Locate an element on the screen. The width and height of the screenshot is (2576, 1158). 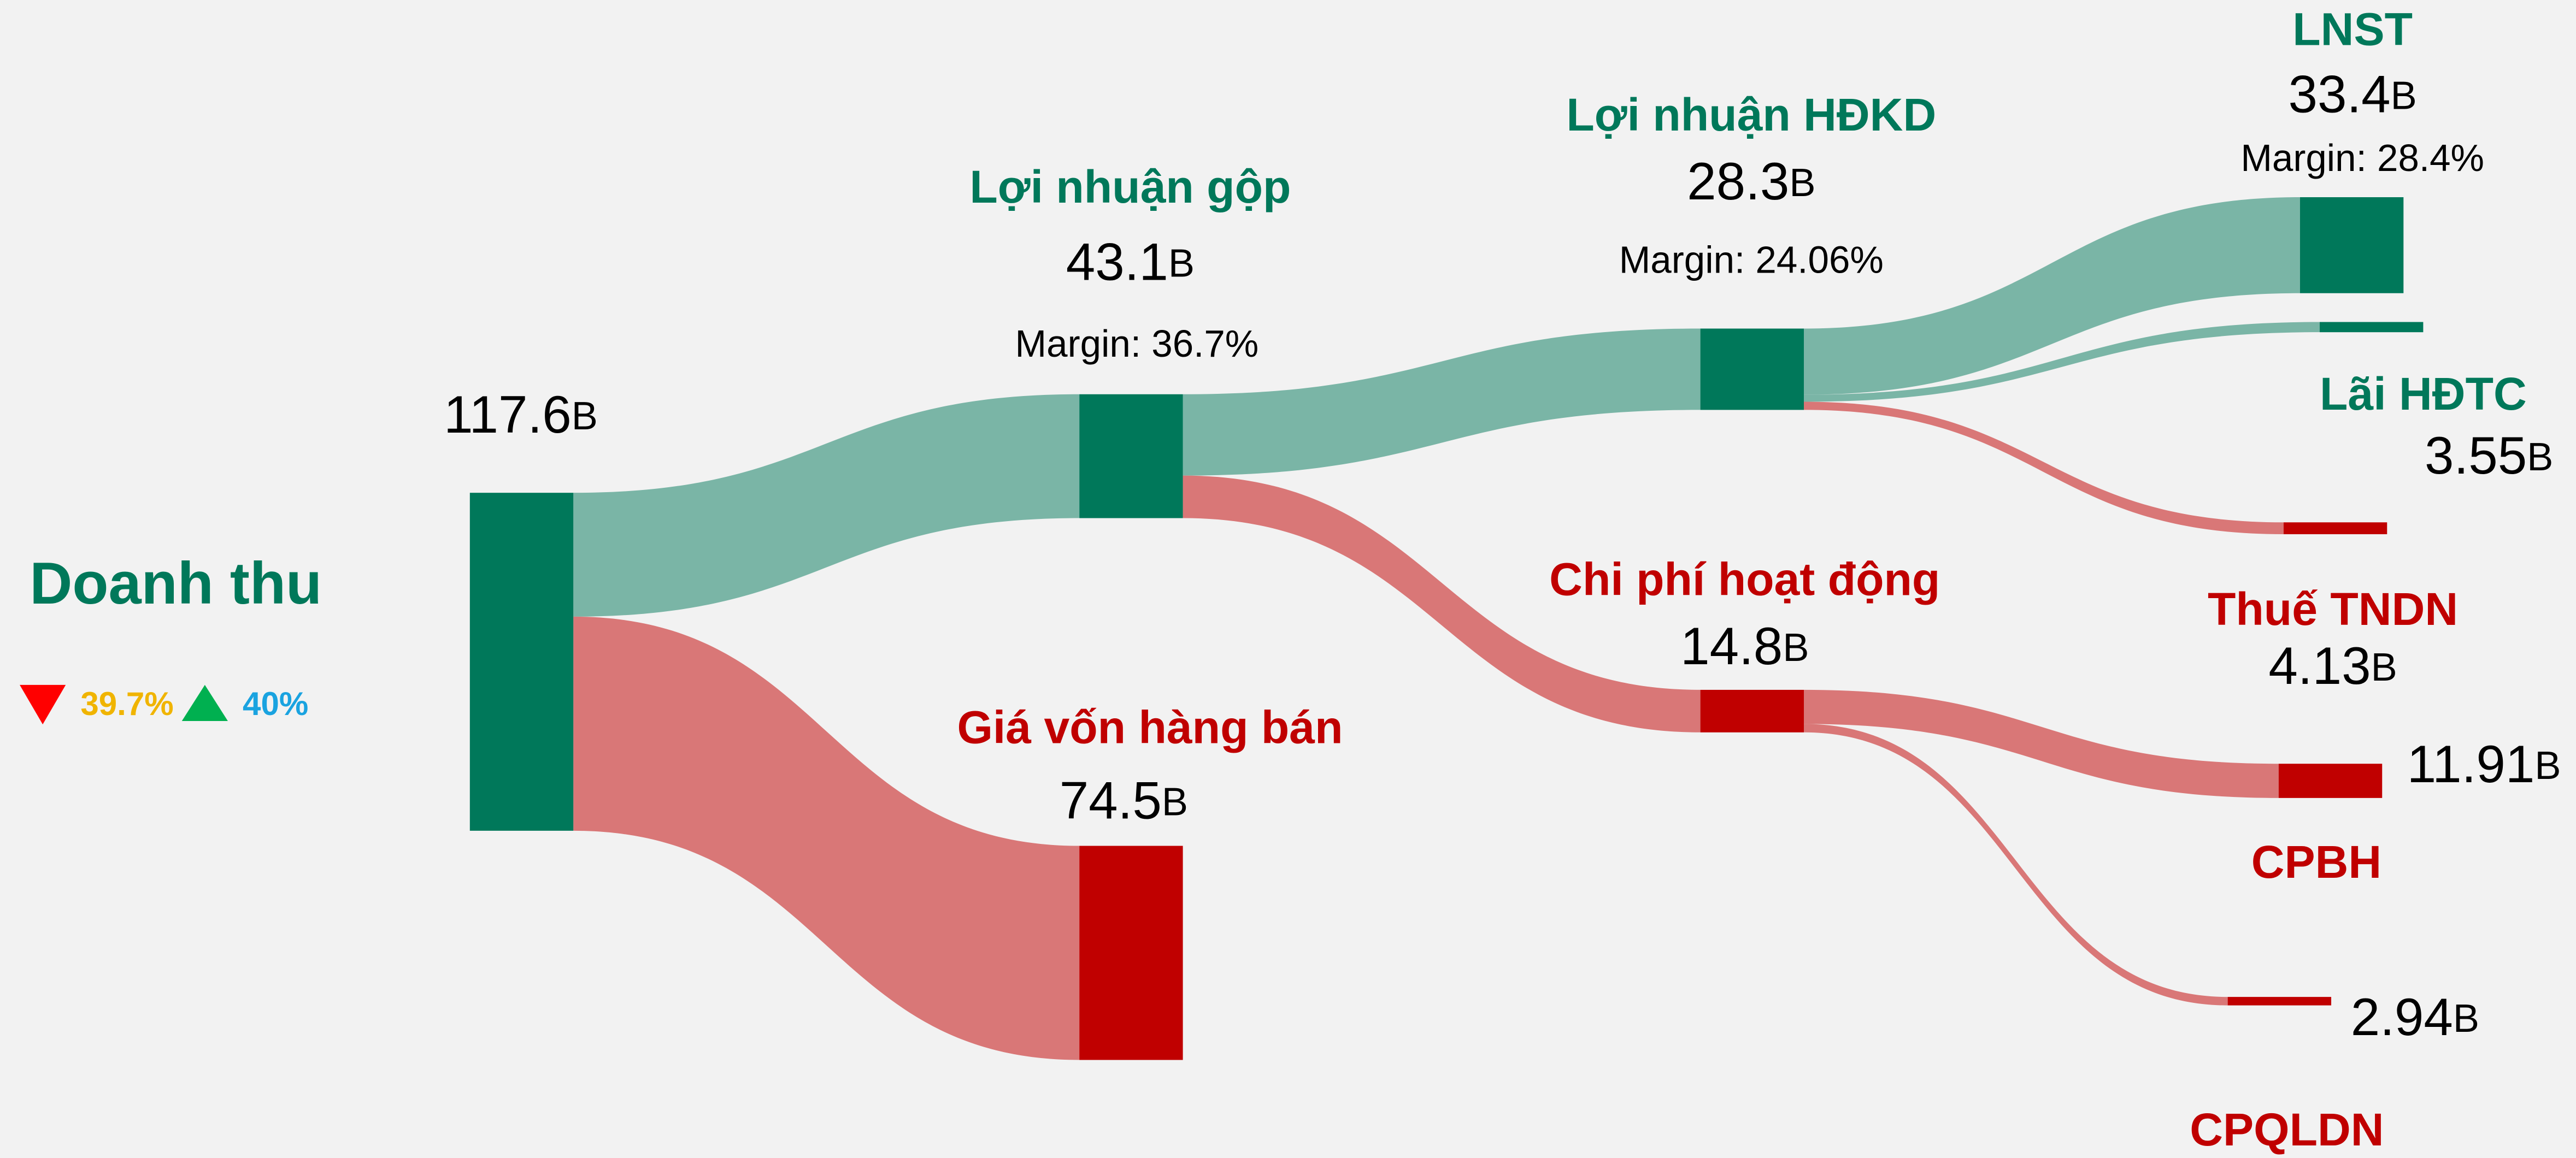
node-name: Lợi nhuận HĐKD is located at coordinates (1751, 114).